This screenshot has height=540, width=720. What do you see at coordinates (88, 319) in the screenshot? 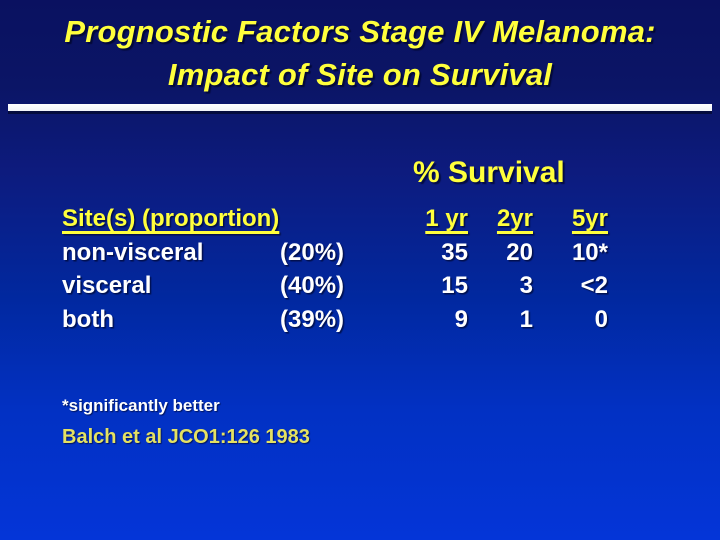
I see `table-row-site: both` at bounding box center [88, 319].